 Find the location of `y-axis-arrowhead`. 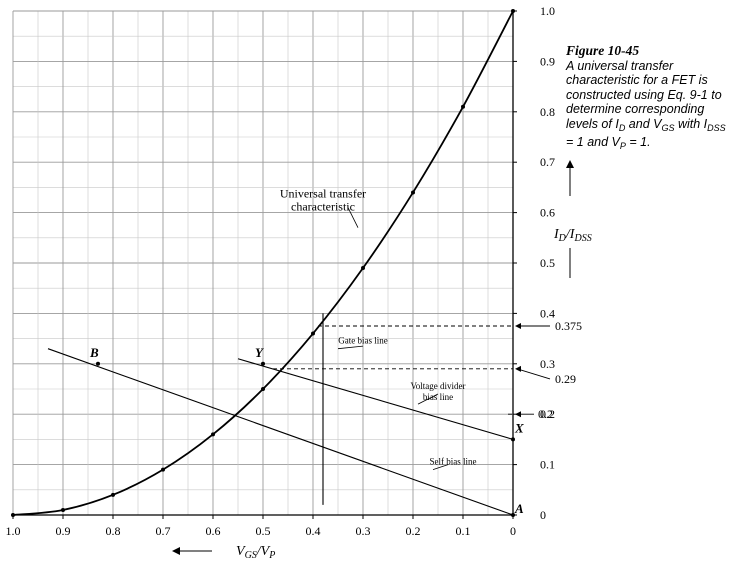

y-axis-arrowhead is located at coordinates (570, 164).